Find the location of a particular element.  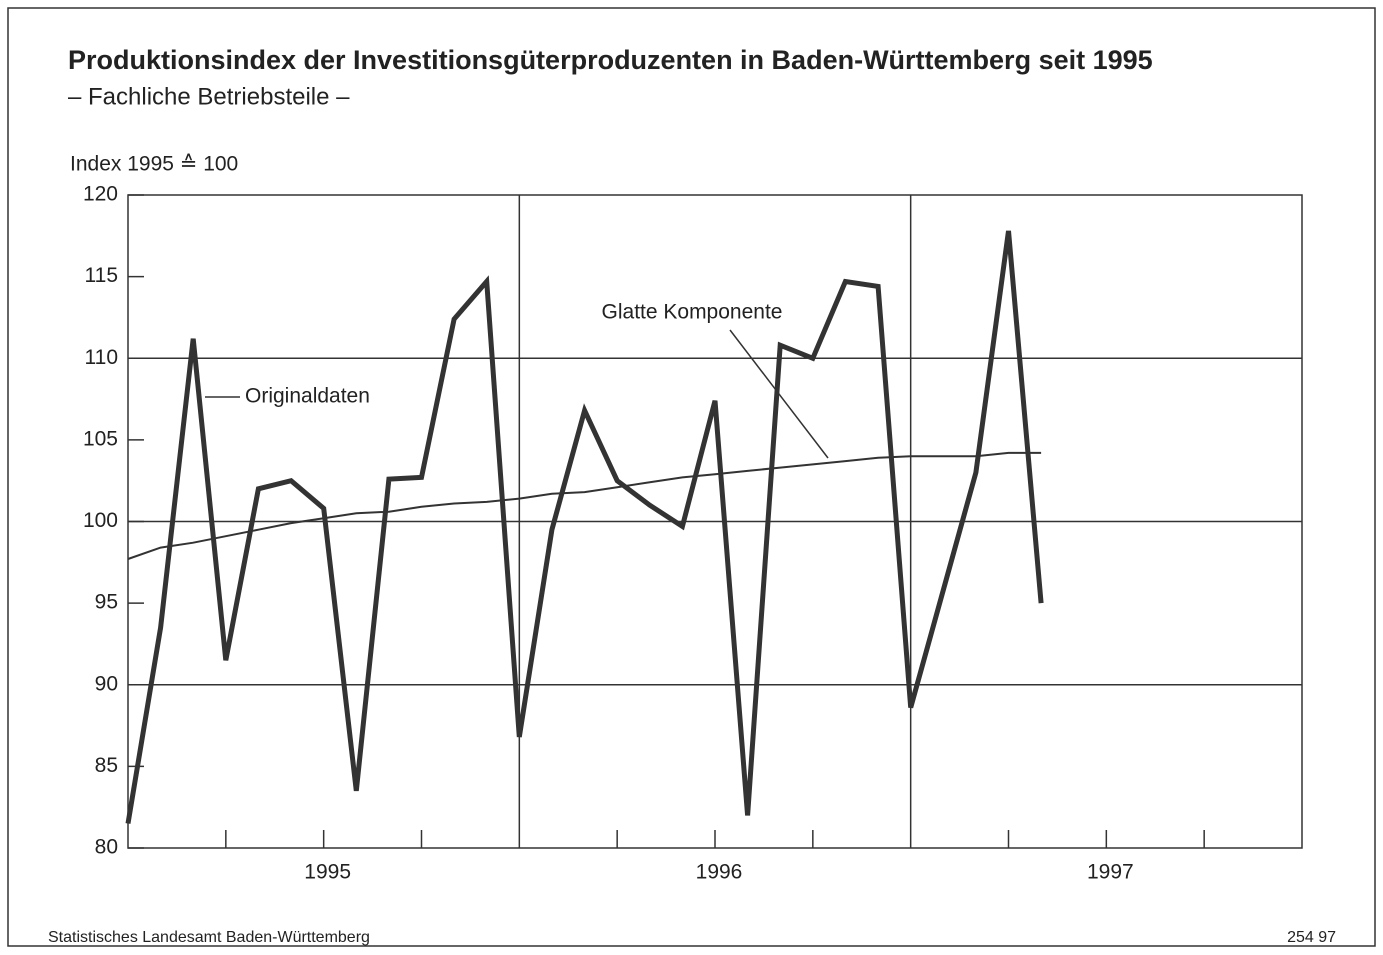

chart-code: 254 97 is located at coordinates (1311, 937).